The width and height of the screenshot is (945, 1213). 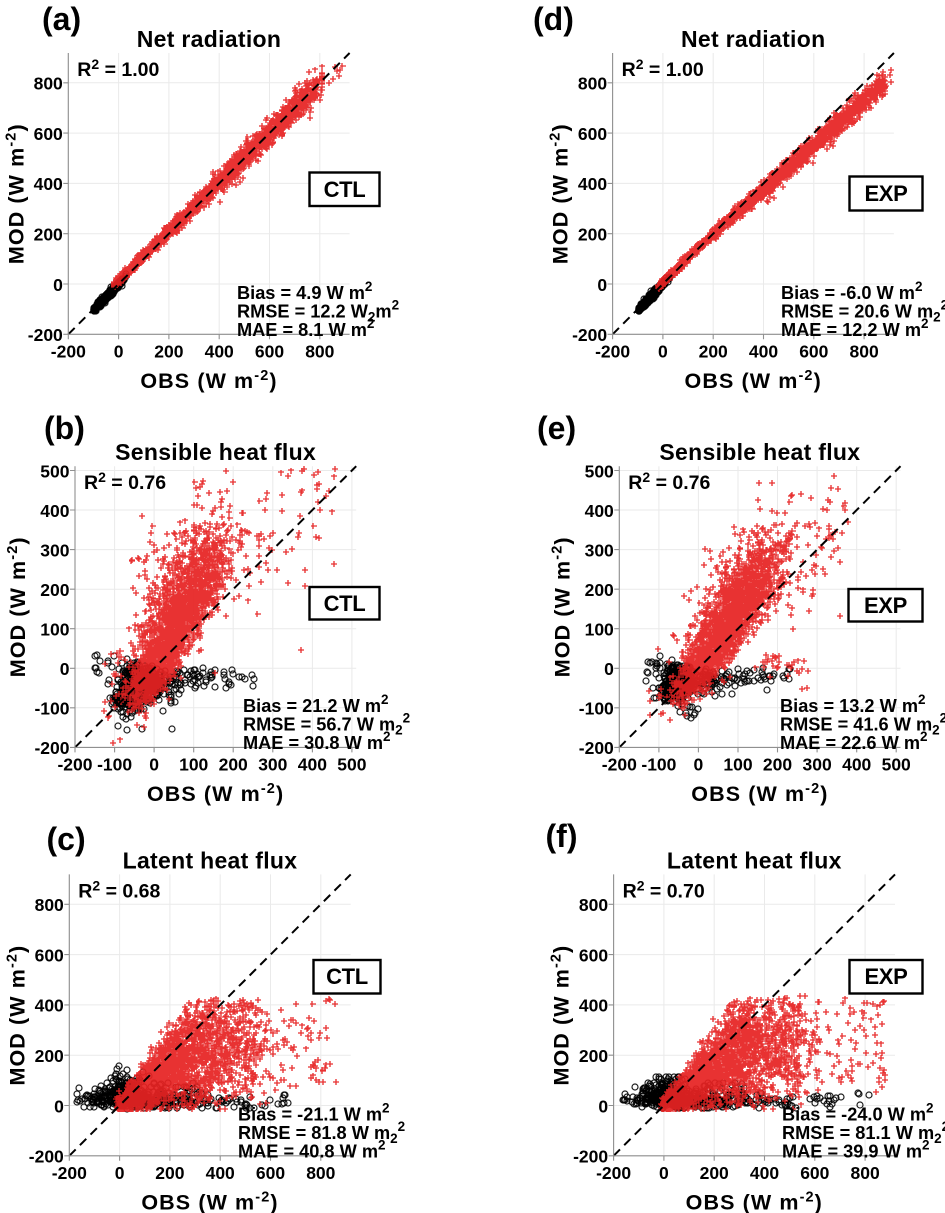 What do you see at coordinates (553, 19) in the screenshot?
I see `svg-text: (d)` at bounding box center [553, 19].